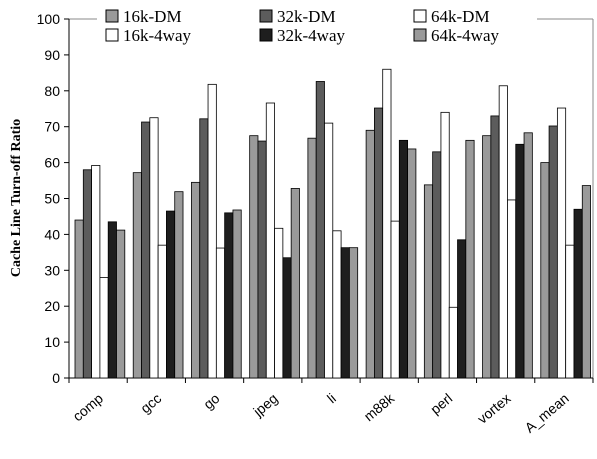  Describe the element at coordinates (150, 403) in the screenshot. I see `x-tick-label: gcc` at that location.